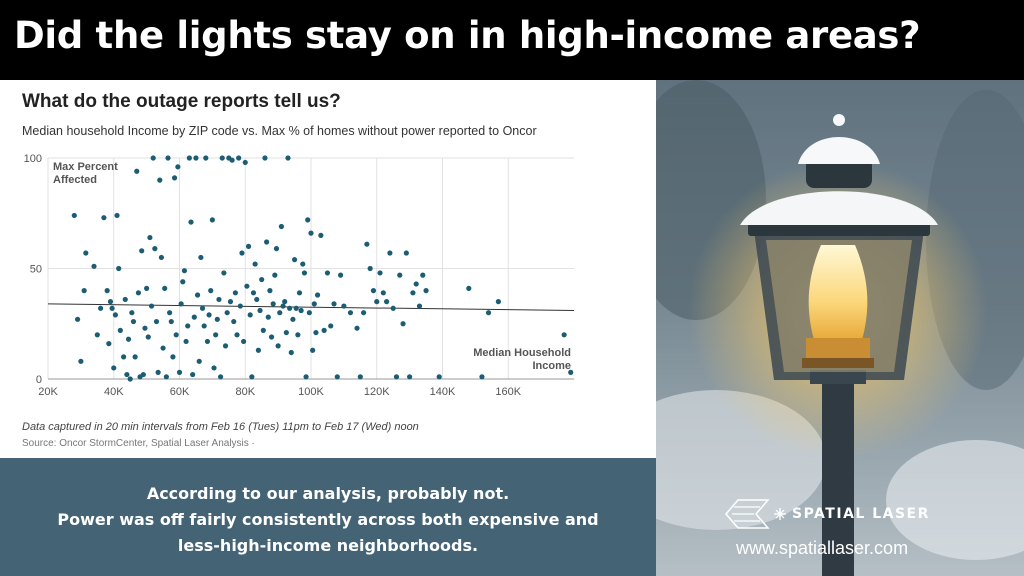 The image size is (1024, 576). What do you see at coordinates (85, 167) in the screenshot?
I see `y-axis-label: Max Percent` at bounding box center [85, 167].